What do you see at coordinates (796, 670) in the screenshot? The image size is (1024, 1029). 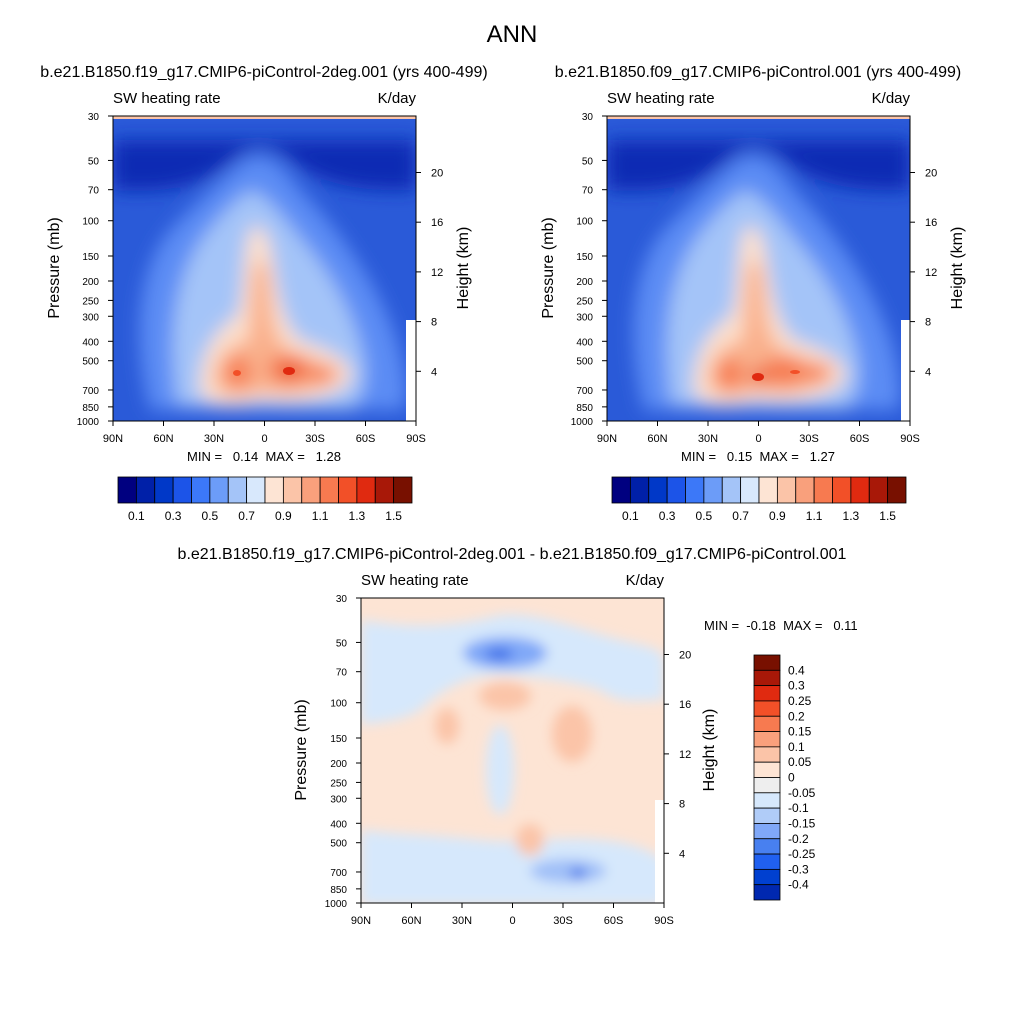 I see `panel-diff-colorbar-label: 0.4` at bounding box center [796, 670].